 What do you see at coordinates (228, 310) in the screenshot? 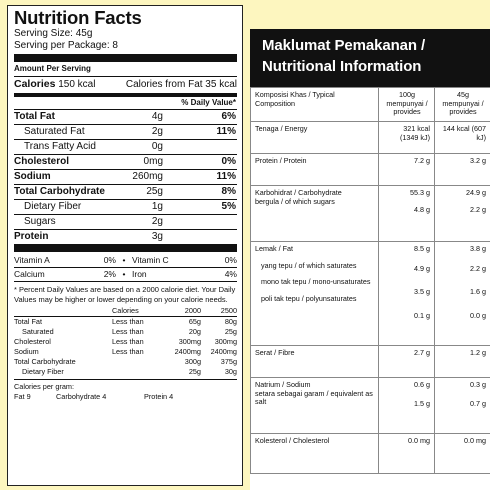
I see `reference-cell: 2500` at bounding box center [228, 310].